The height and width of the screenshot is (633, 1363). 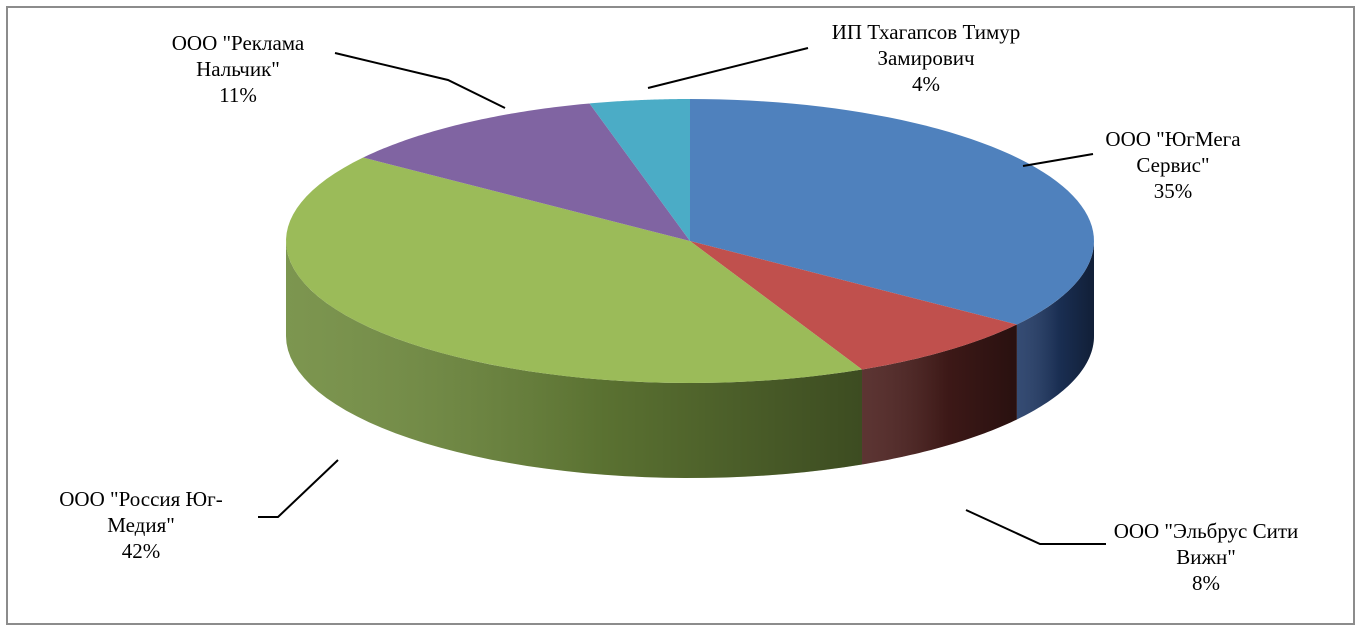 I want to click on data-label-line-0-0: ООО "ЮгМега, so click(x=1173, y=139).